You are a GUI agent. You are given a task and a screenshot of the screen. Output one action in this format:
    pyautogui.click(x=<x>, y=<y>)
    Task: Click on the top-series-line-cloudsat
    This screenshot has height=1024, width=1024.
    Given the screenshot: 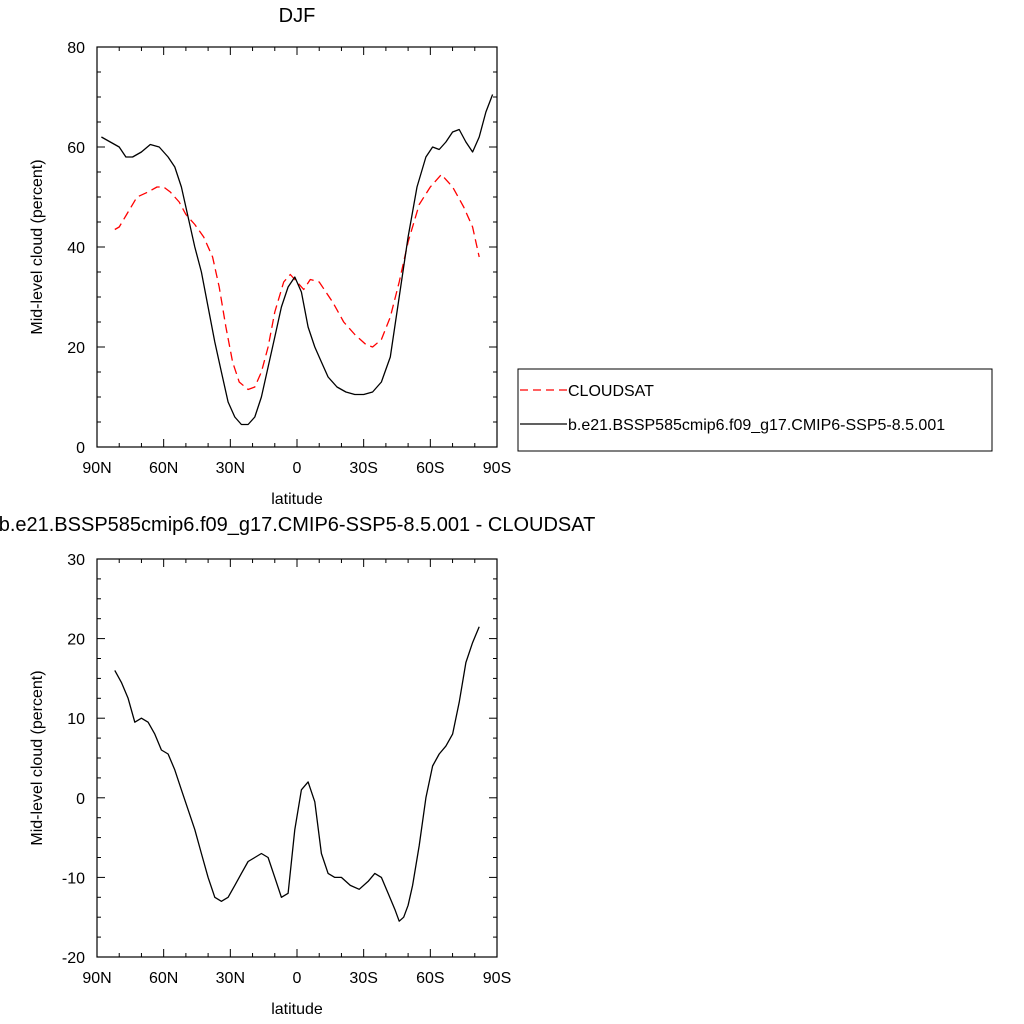 What is the action you would take?
    pyautogui.click(x=297, y=282)
    